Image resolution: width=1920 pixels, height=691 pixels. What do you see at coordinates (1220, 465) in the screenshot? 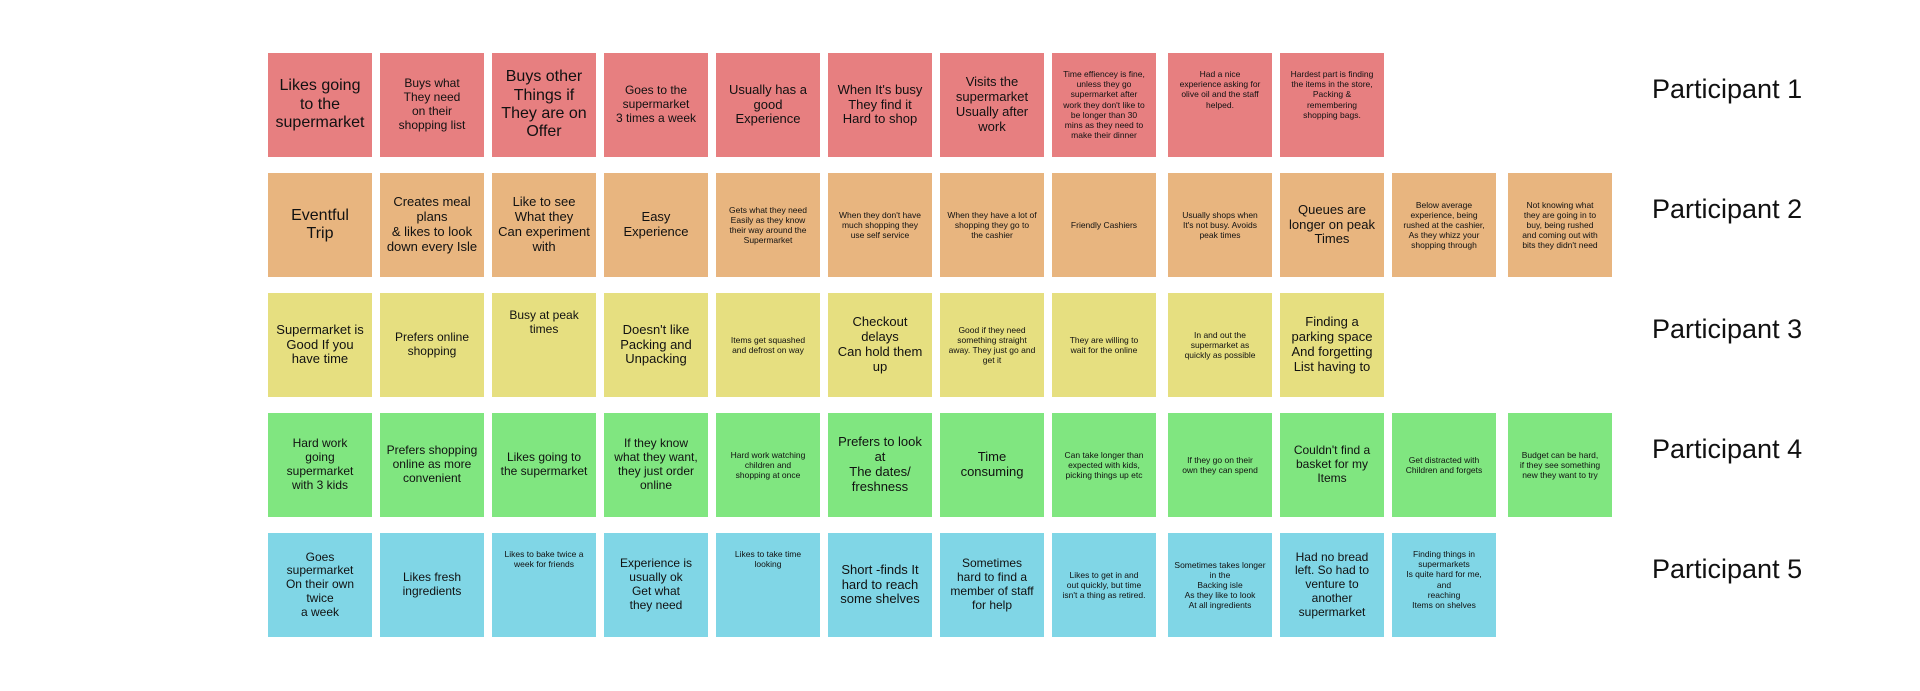
I see `sticky-note: If they go on their own they can spend` at bounding box center [1220, 465].